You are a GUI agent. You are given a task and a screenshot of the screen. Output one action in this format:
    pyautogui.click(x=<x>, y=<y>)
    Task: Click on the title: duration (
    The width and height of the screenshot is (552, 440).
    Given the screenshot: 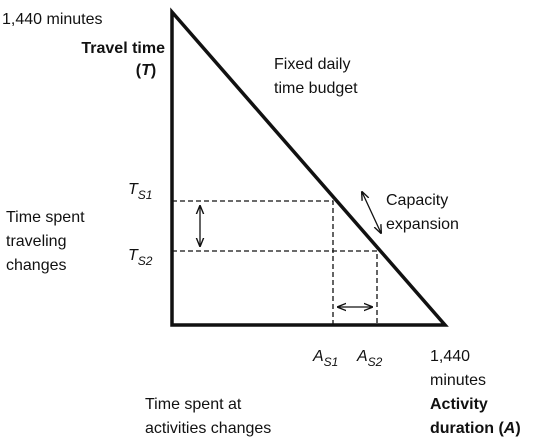 What is the action you would take?
    pyautogui.click(x=467, y=428)
    